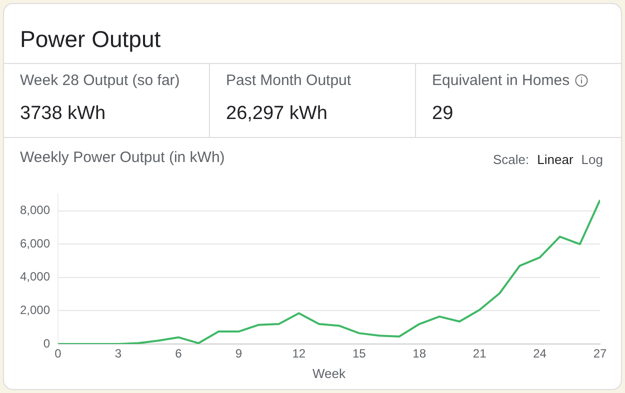 The width and height of the screenshot is (625, 393). Describe the element at coordinates (58, 353) in the screenshot. I see `x-tick-label: 0` at that location.